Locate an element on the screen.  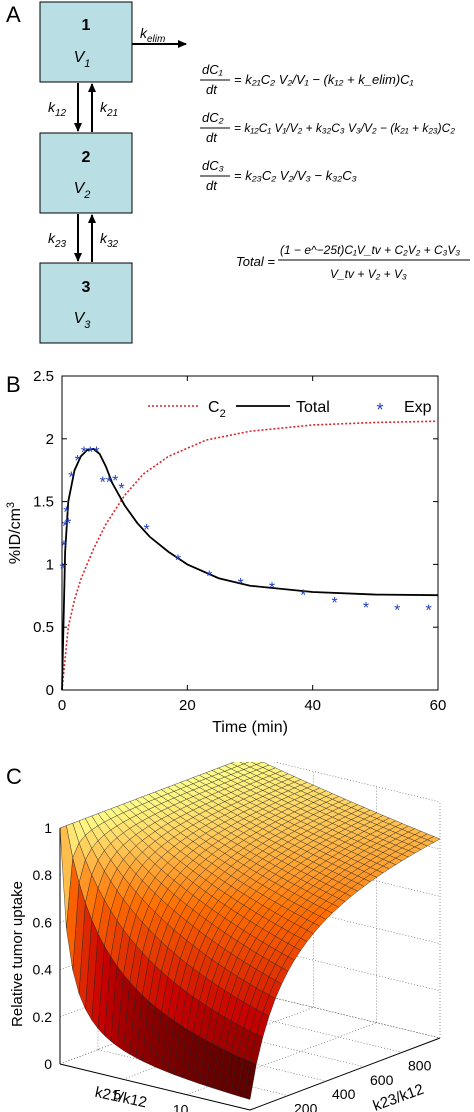
eq1-lhs-num: dC₁ is located at coordinates (212, 69).